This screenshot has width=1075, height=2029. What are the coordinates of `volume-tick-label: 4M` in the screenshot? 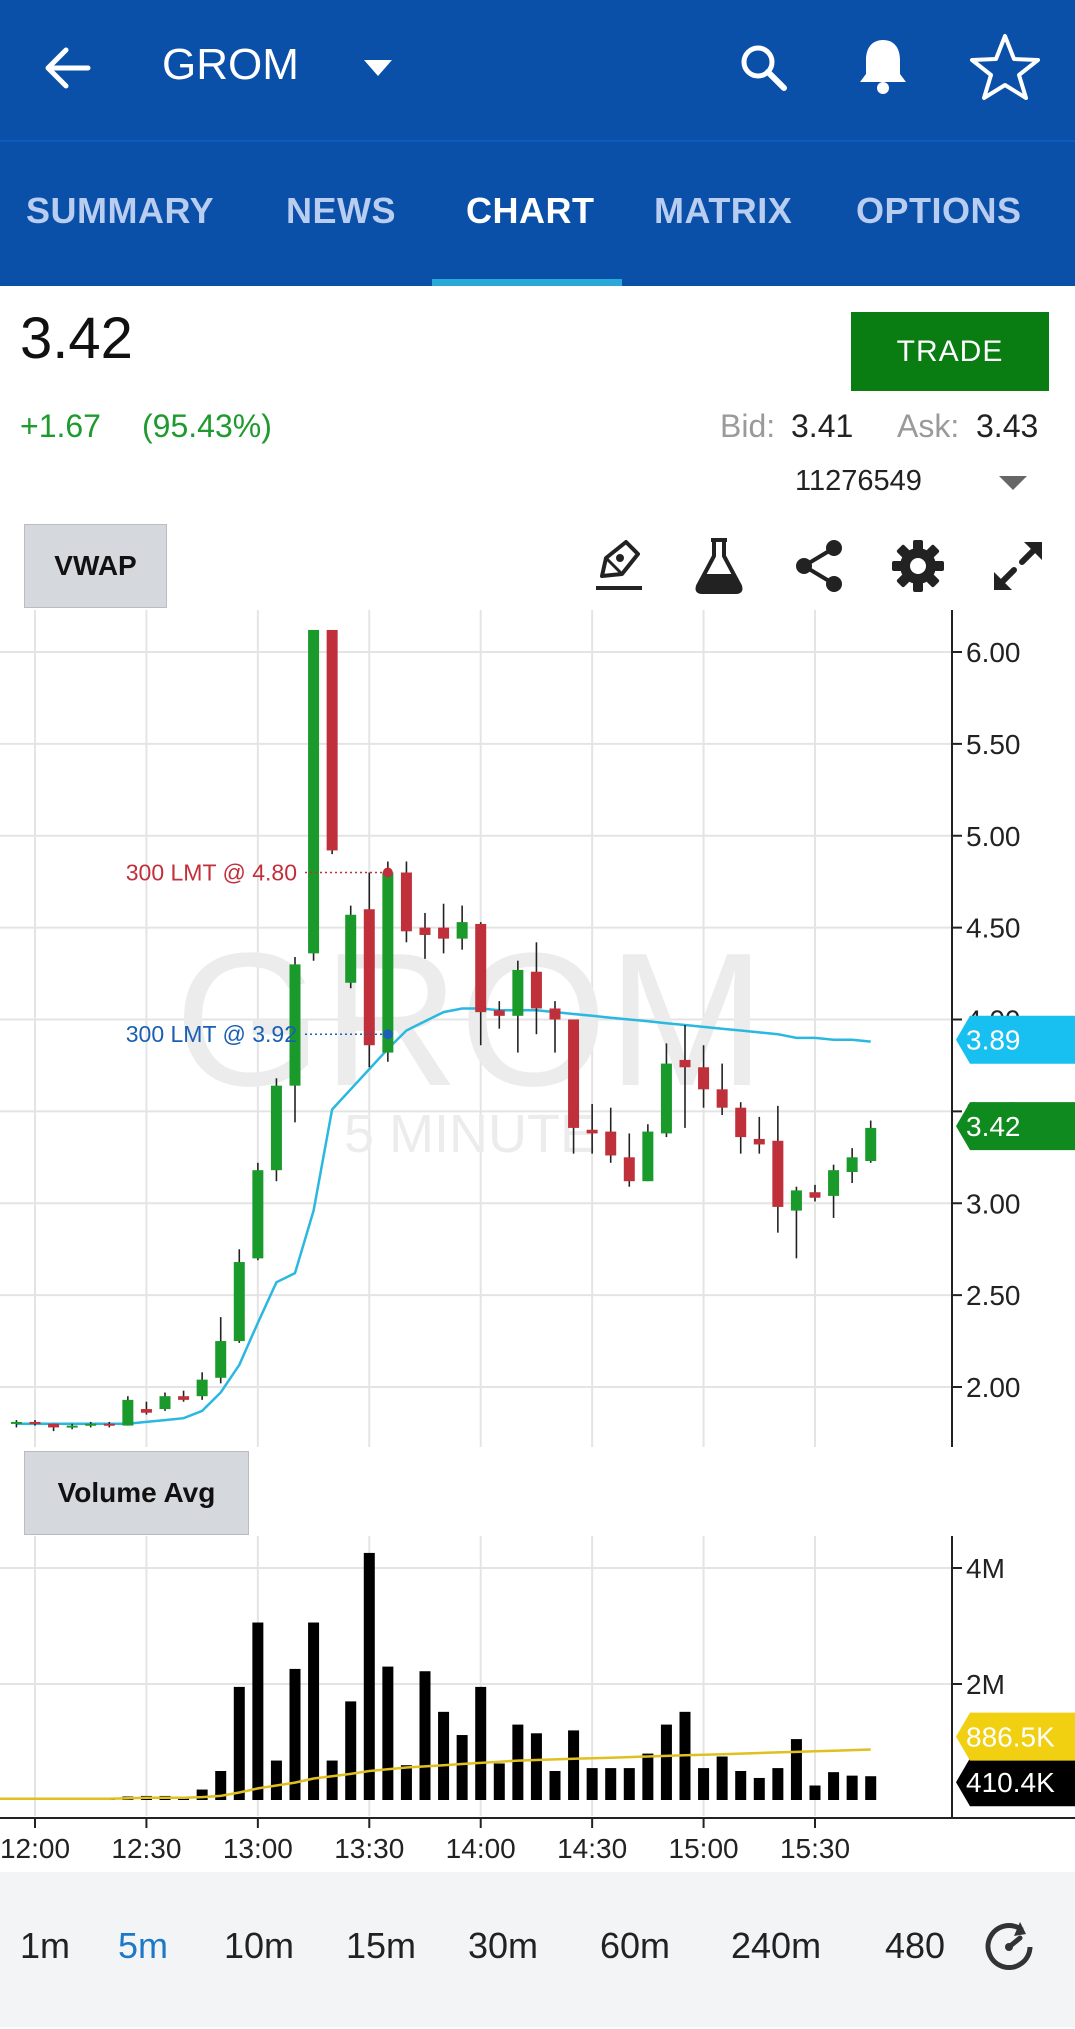 It's located at (985, 1568).